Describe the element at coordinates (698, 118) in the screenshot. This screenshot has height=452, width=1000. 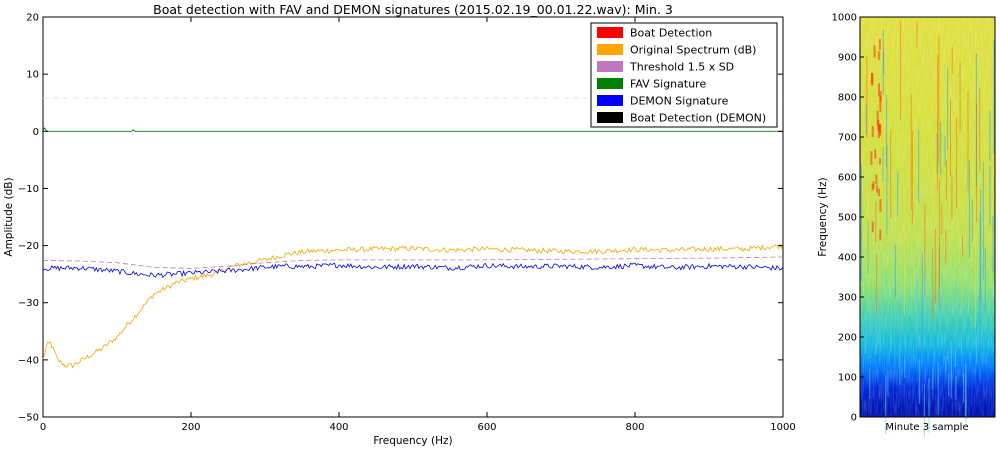
I see `legend-entry: Boat Detection (DEMON)` at that location.